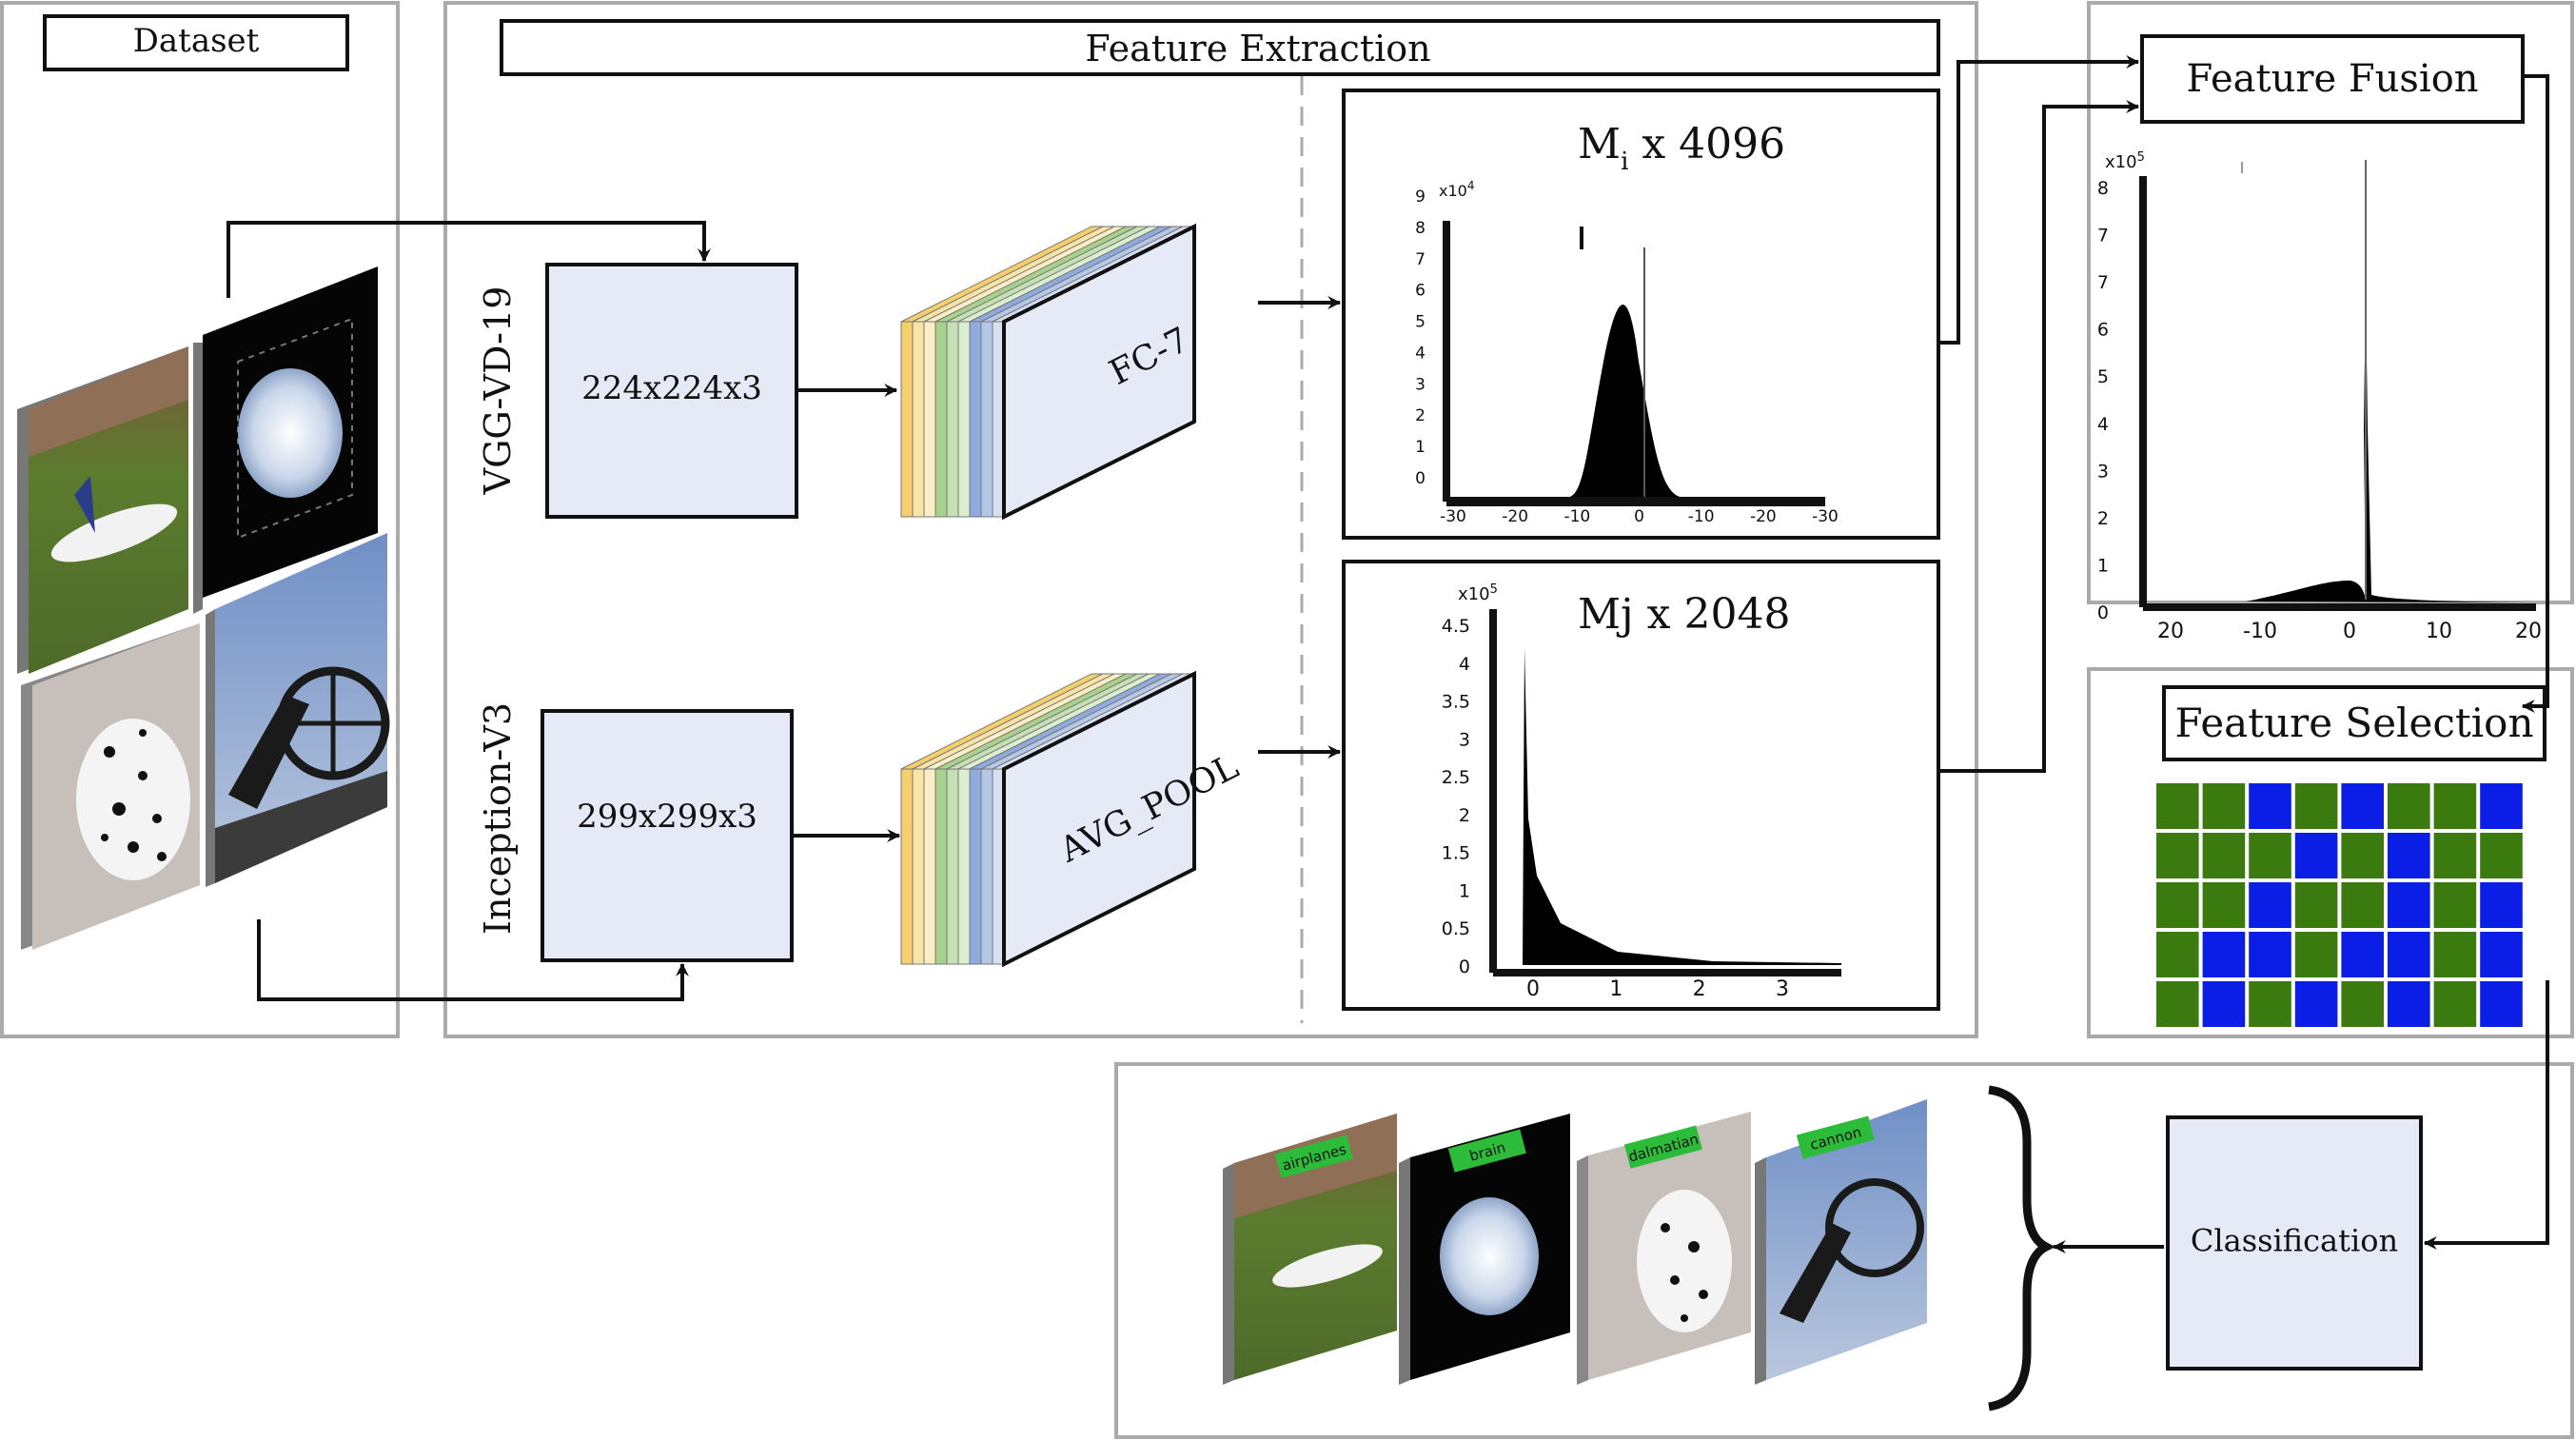 This screenshot has width=2576, height=1440. What do you see at coordinates (2339, 905) in the screenshot?
I see `feature-selection-grid` at bounding box center [2339, 905].